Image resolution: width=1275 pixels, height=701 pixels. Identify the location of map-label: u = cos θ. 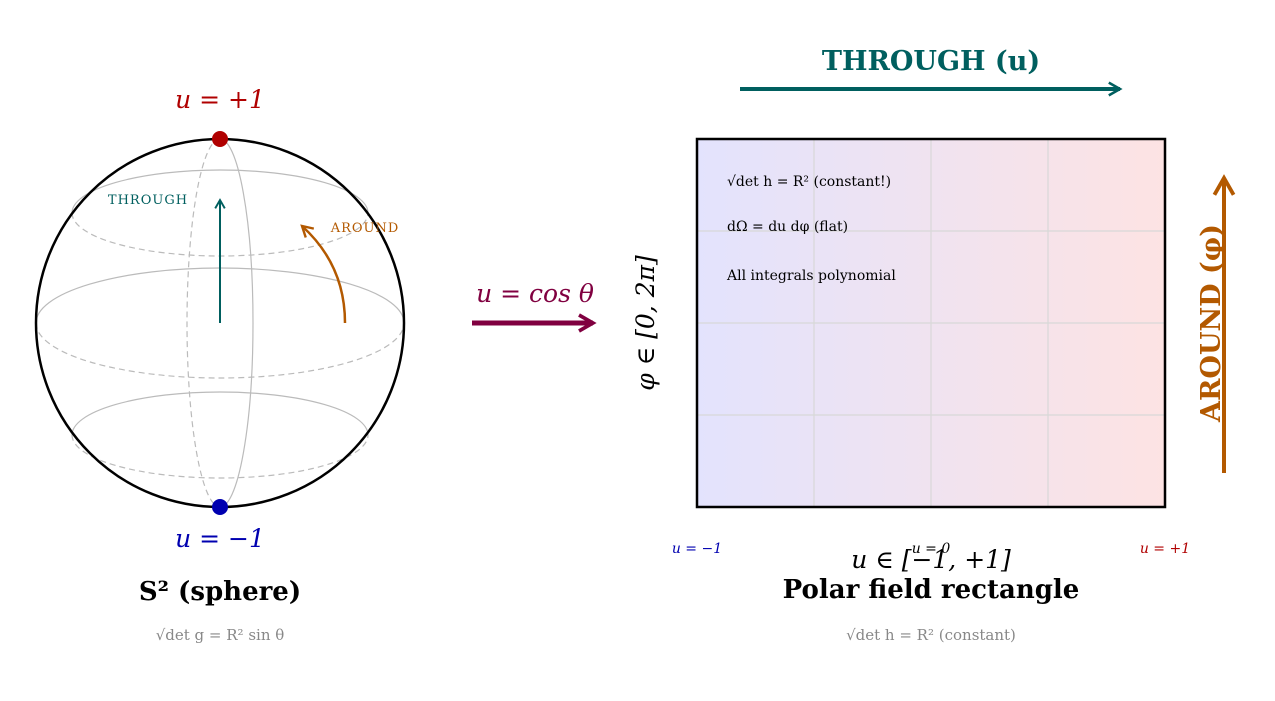
(535, 293).